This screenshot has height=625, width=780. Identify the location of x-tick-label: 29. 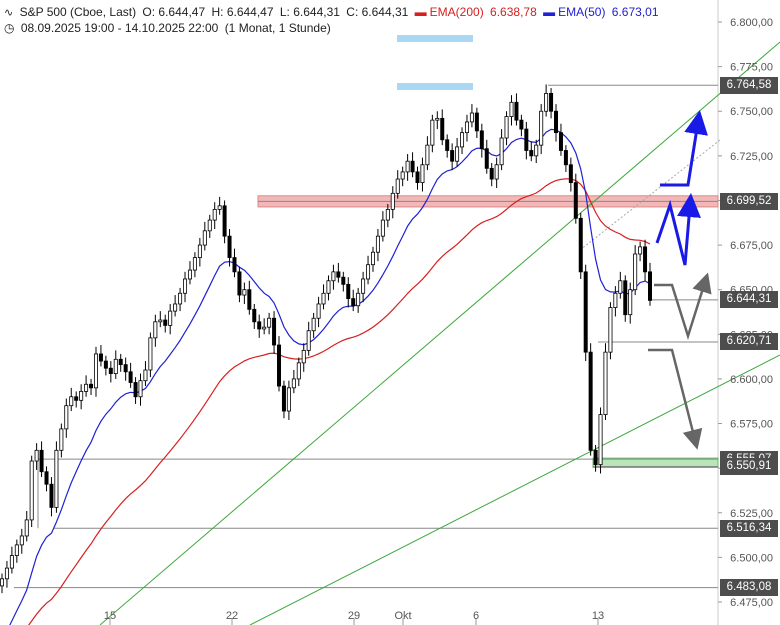
(354, 616).